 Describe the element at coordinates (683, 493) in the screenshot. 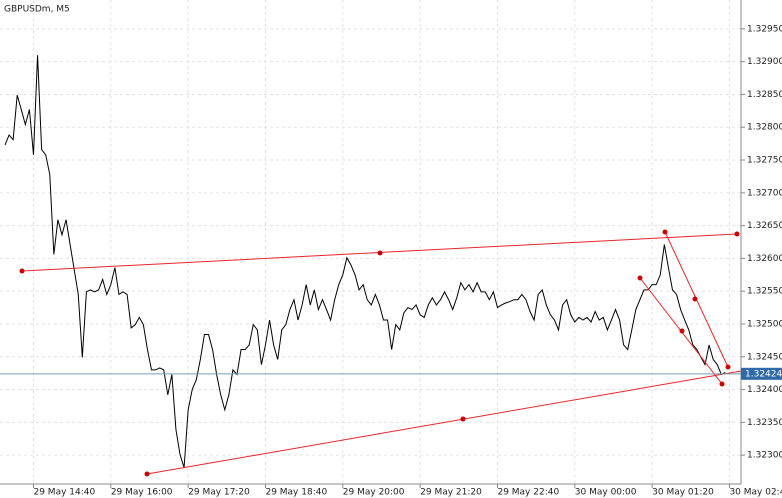

I see `x-tick-label: 30 May 01:20` at that location.